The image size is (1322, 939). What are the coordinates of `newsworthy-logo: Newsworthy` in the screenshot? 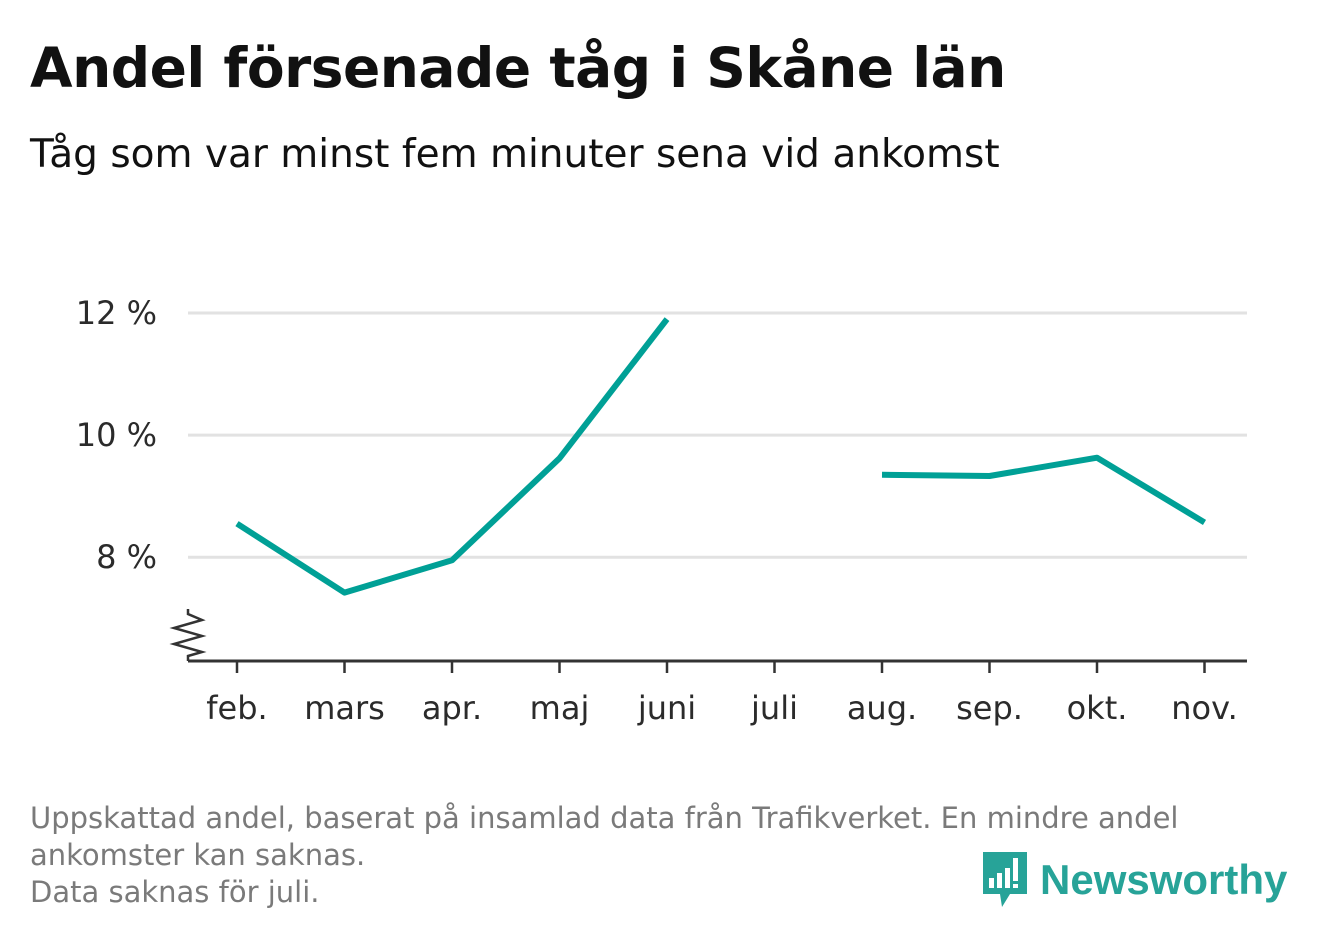 It's located at (1133, 880).